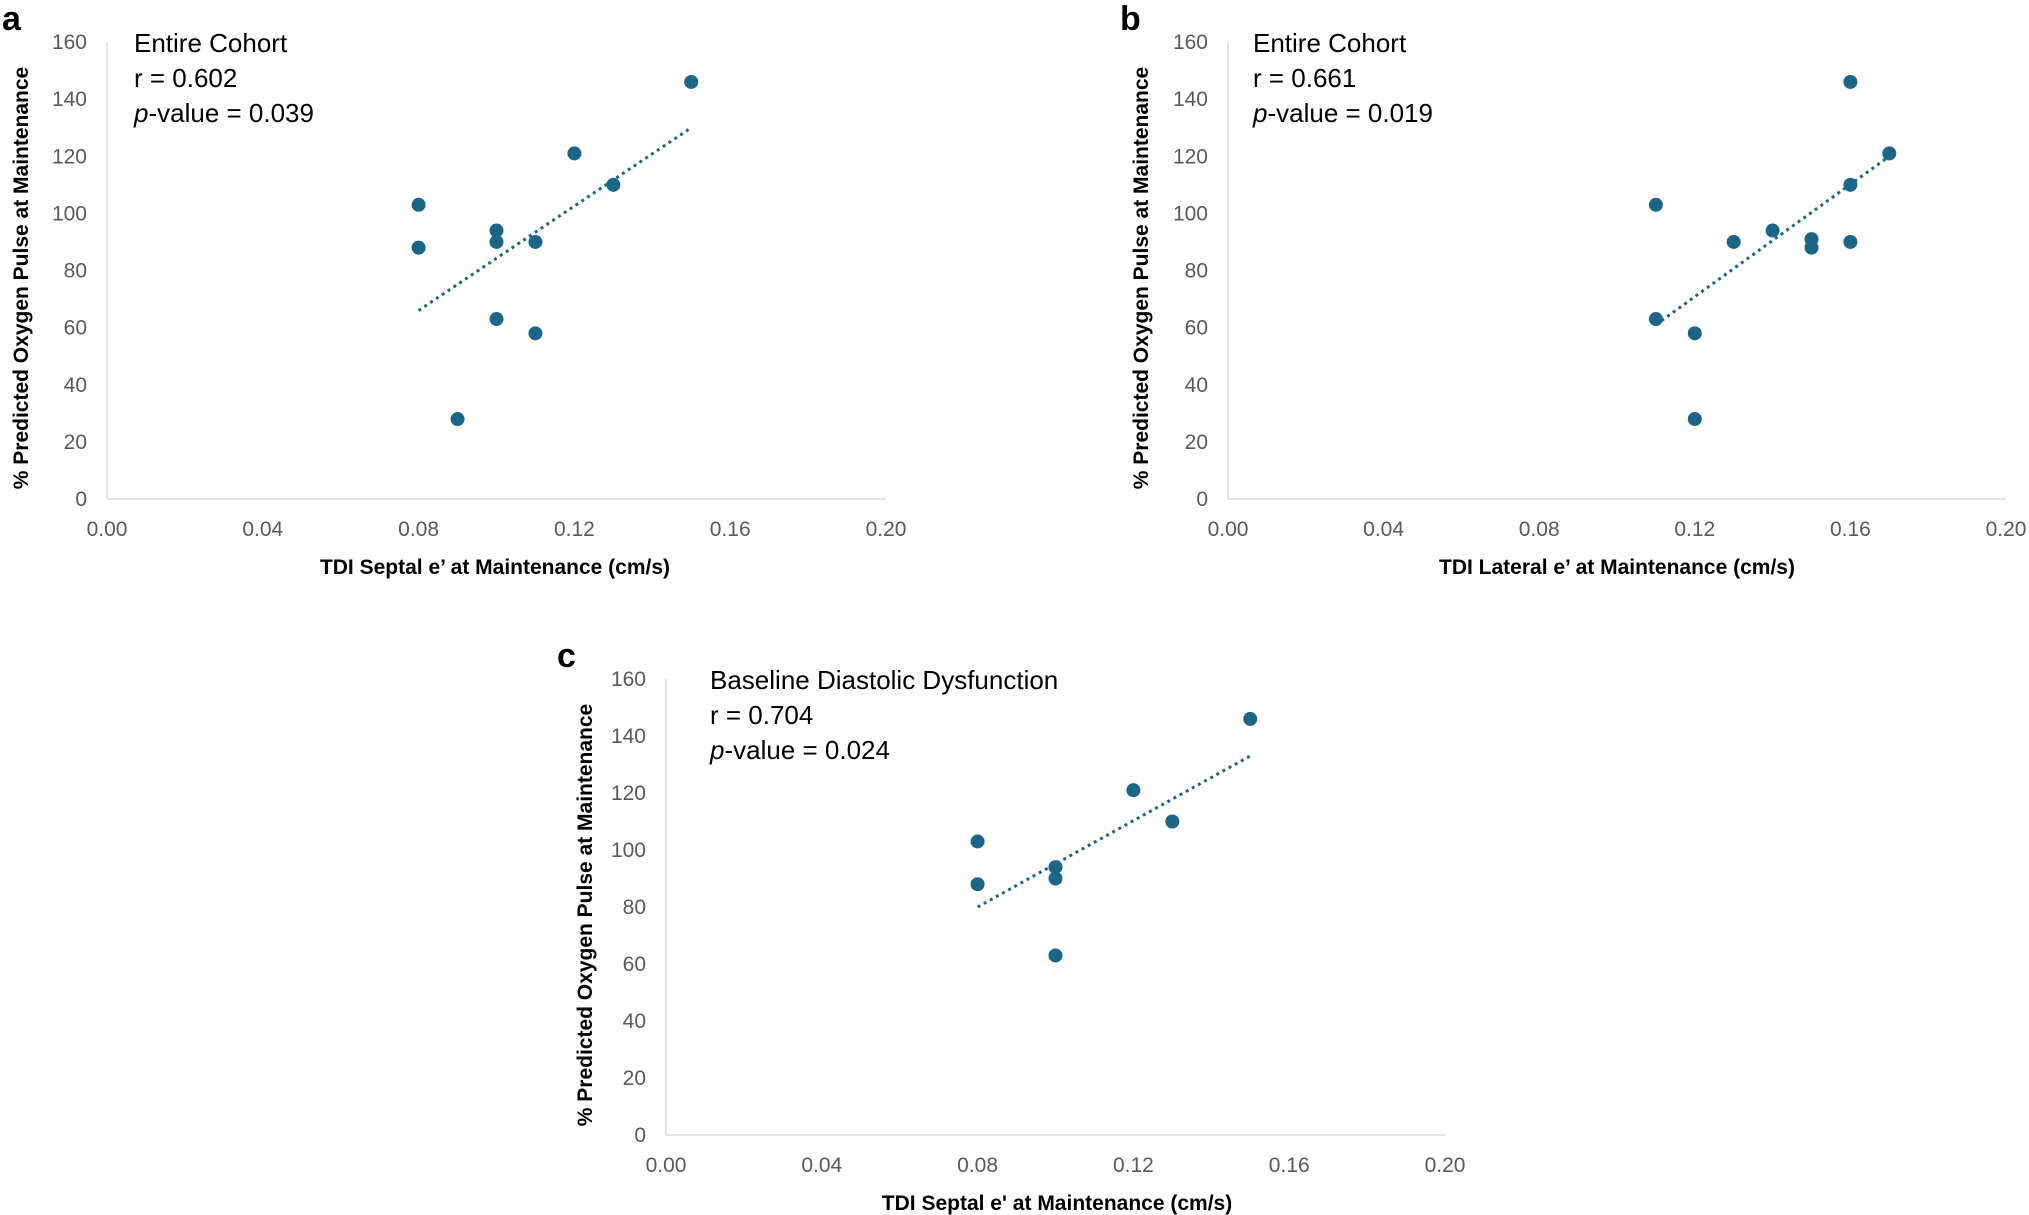 The height and width of the screenshot is (1215, 2029). What do you see at coordinates (730, 529) in the screenshot?
I see `x-tick-label-a: 0.16` at bounding box center [730, 529].